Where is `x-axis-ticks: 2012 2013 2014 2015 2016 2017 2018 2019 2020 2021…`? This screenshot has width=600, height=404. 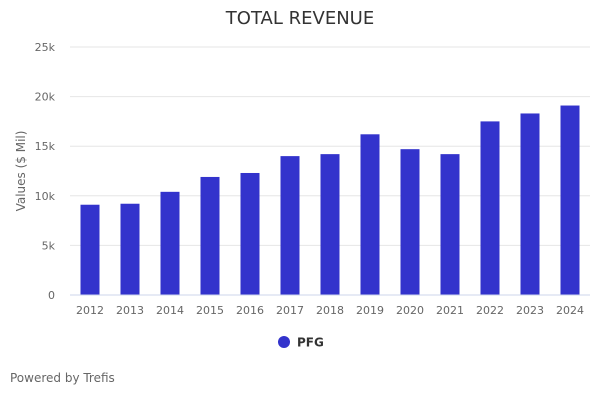 x-axis-ticks: 2012 2013 2014 2015 2016 2017 2018 2019 2020 2021… is located at coordinates (330, 310).